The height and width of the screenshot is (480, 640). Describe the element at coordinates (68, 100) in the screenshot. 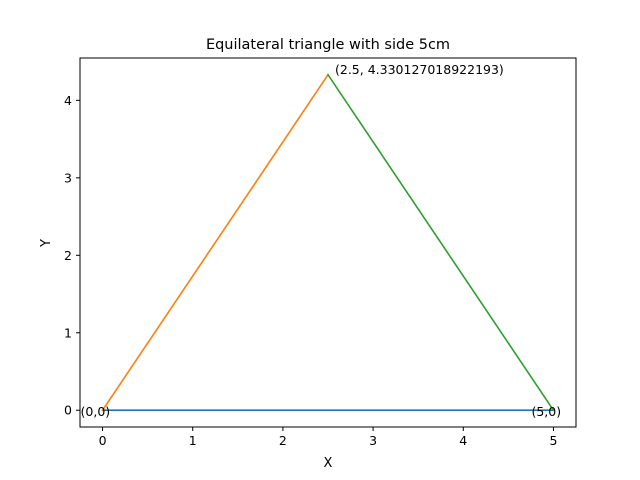

I see `y-tick-label: 4` at that location.